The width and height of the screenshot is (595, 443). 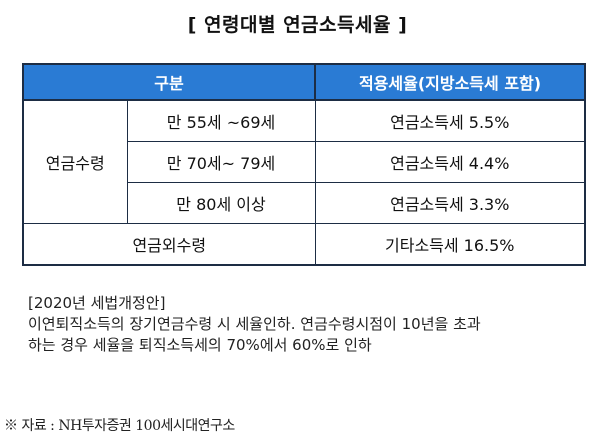 What do you see at coordinates (169, 82) in the screenshot?
I see `header-category: 구분` at bounding box center [169, 82].